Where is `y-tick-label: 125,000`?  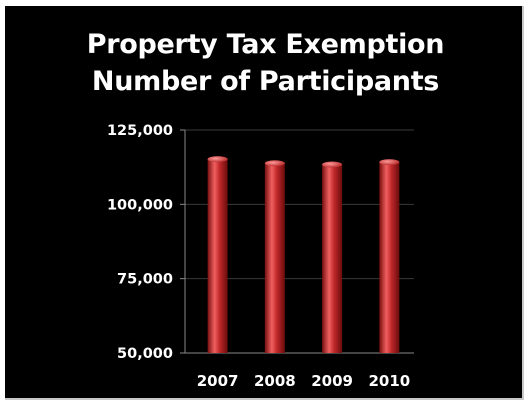
y-tick-label: 125,000 is located at coordinates (140, 131).